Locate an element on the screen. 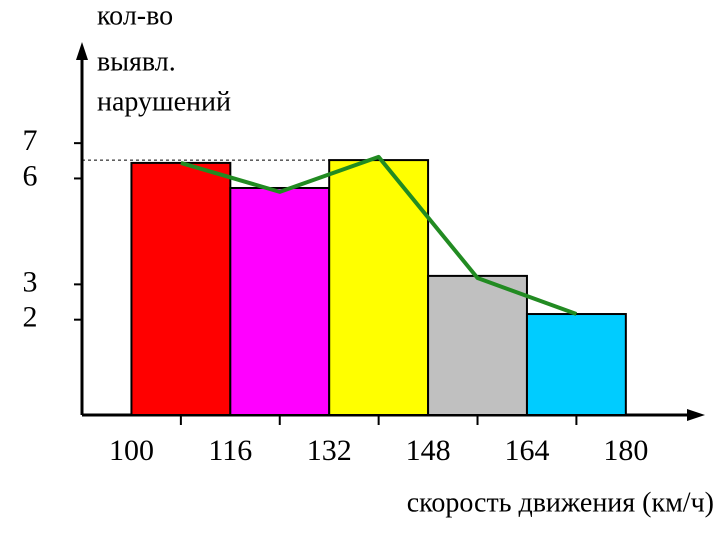 The height and width of the screenshot is (540, 720). y-tick-label: 6 is located at coordinates (30, 175).